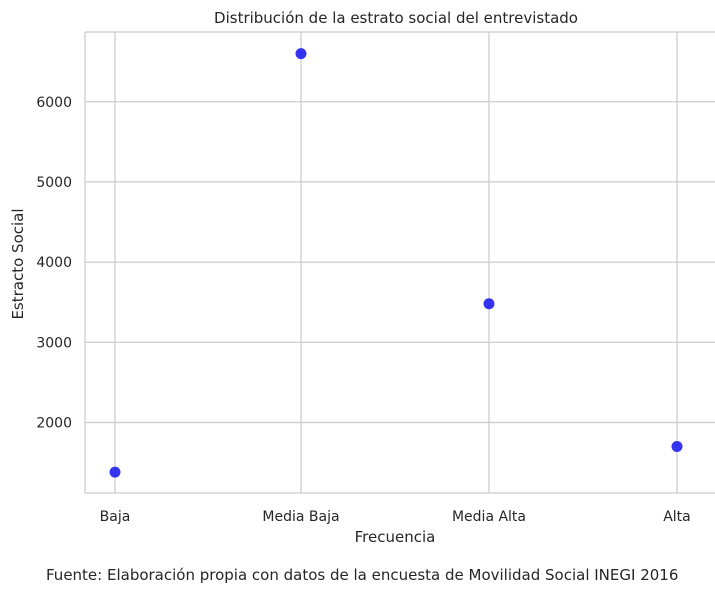  What do you see at coordinates (54, 343) in the screenshot?
I see `y-tick-label: 3000` at bounding box center [54, 343].